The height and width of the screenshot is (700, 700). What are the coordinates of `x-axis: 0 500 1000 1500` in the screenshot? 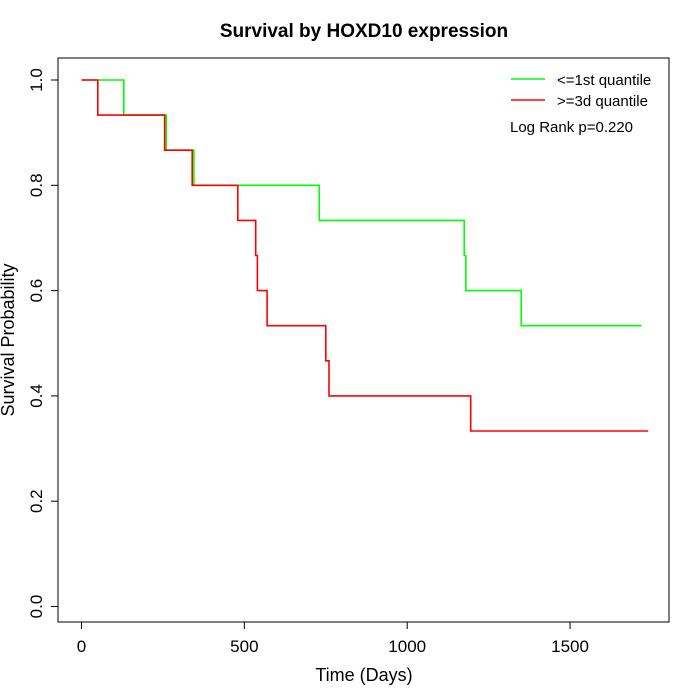 It's located at (333, 638).